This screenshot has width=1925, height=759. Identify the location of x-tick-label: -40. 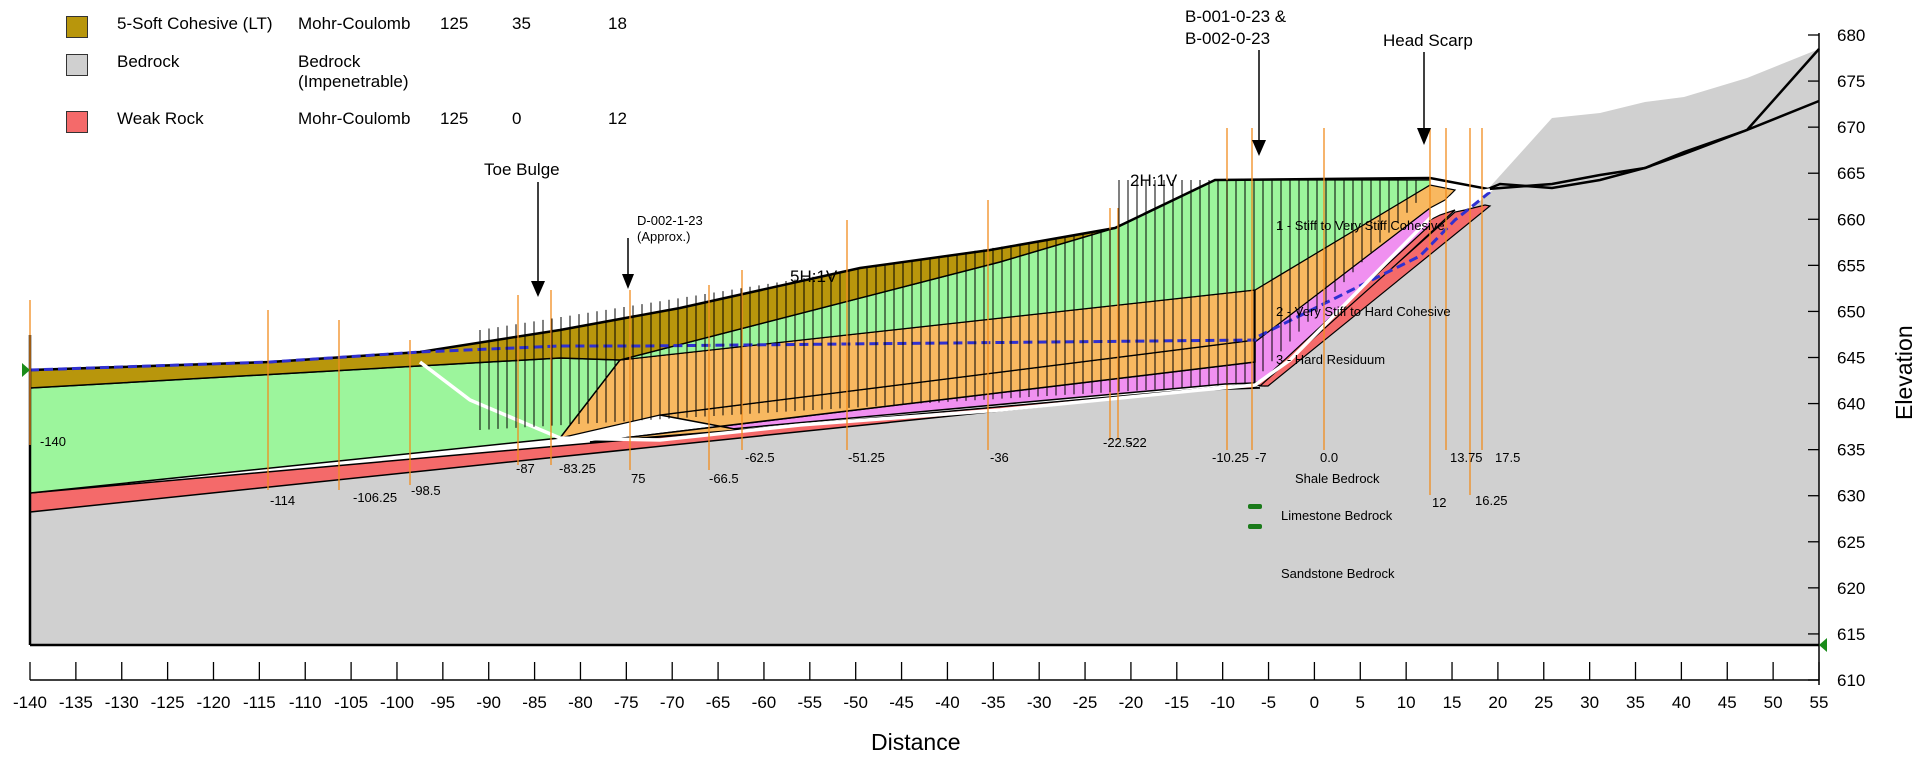
(947, 702).